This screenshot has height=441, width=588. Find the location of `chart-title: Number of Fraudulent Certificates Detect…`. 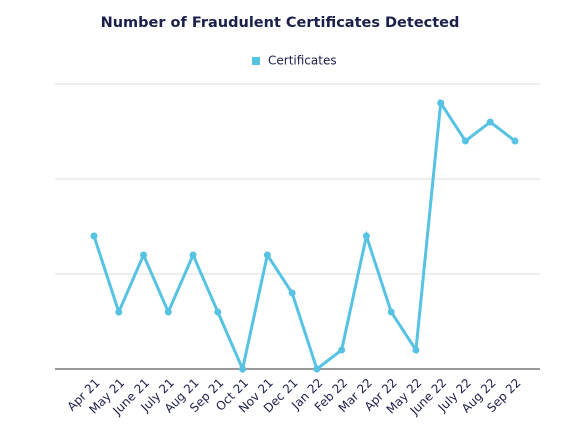

chart-title: Number of Fraudulent Certificates Detect… is located at coordinates (280, 23).